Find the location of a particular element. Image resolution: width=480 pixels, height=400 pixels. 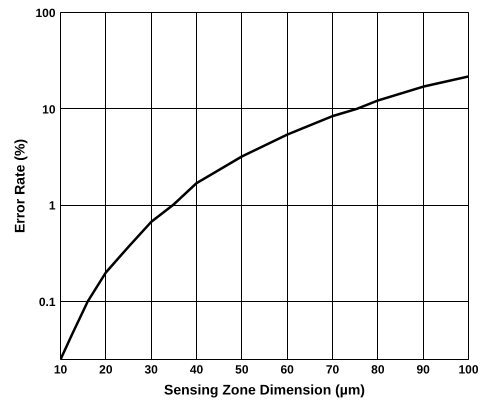

x-tick-label: 70 is located at coordinates (333, 369).